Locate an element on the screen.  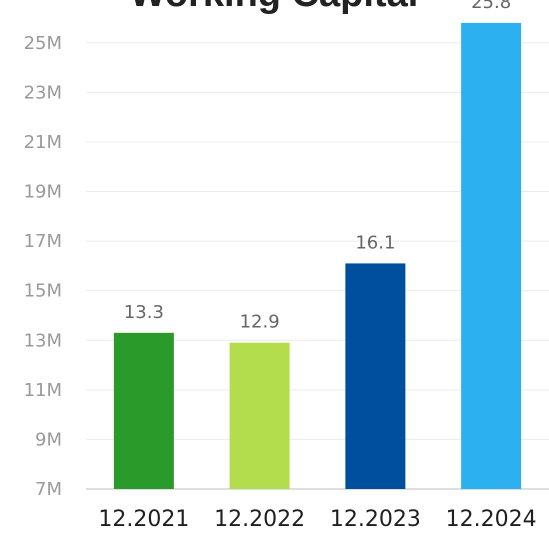
x-tick-label-12.2021: 12.2021 is located at coordinates (143, 519).